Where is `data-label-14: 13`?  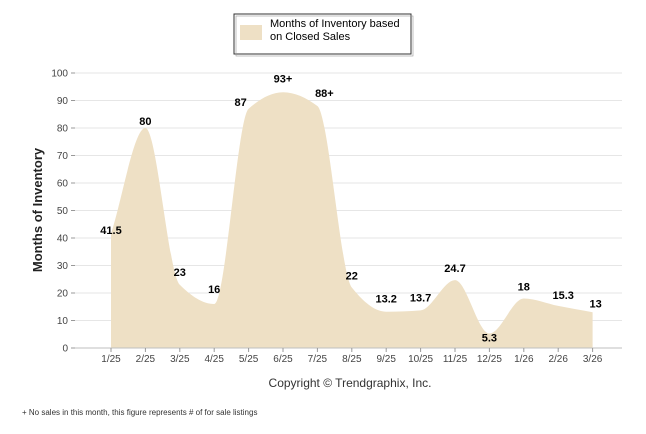 data-label-14: 13 is located at coordinates (595, 304).